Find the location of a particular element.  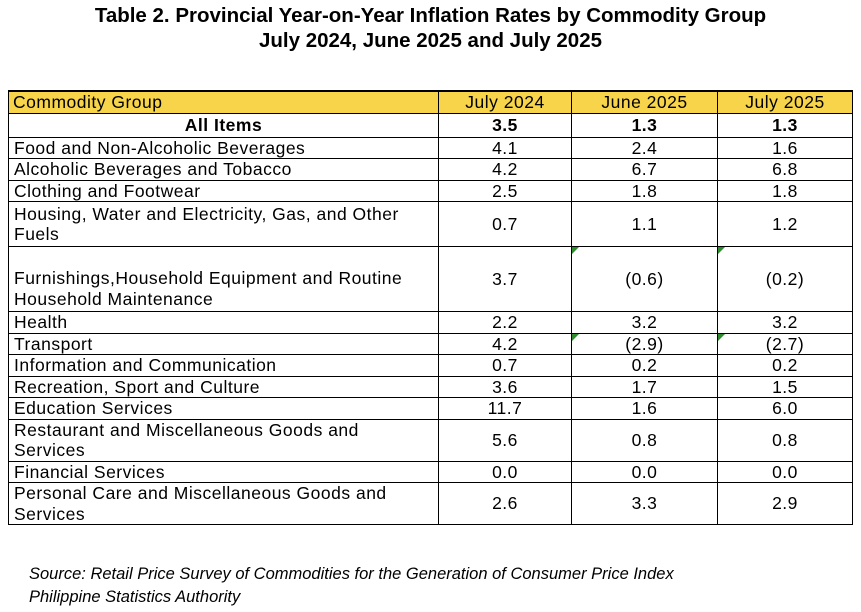

table-row: Health 2.2 3.2 3.2 is located at coordinates (430, 322).